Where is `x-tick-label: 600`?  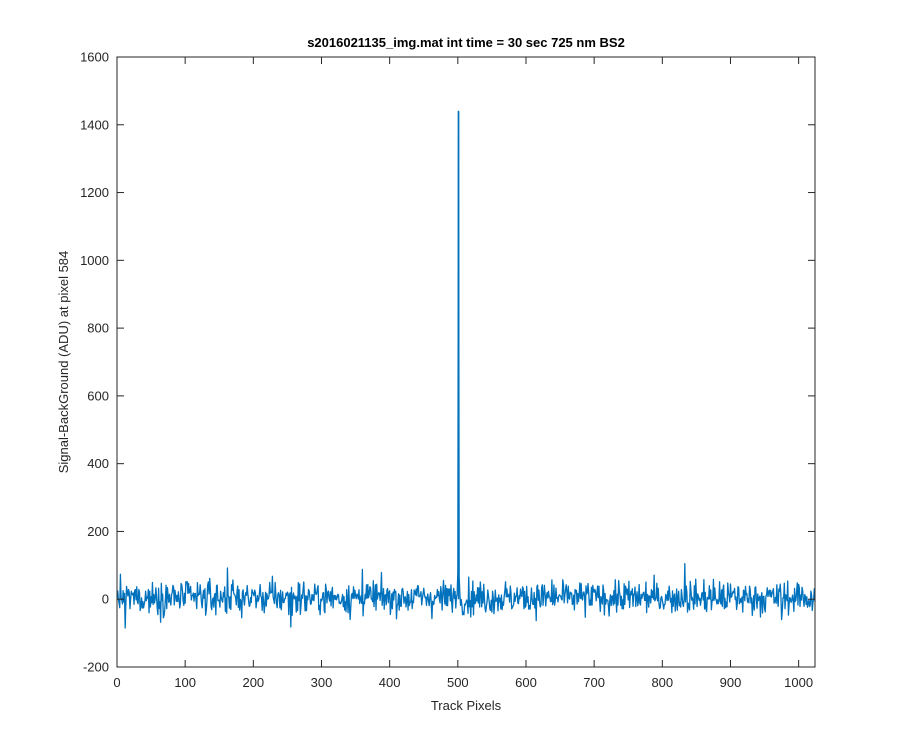
x-tick-label: 600 is located at coordinates (526, 682).